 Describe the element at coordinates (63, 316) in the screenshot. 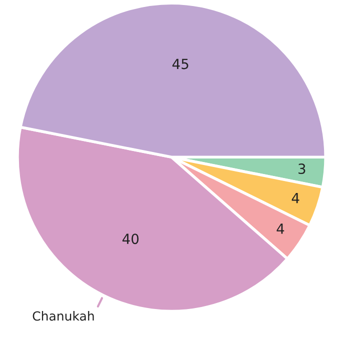

I see `slice-label: Chanukah` at that location.